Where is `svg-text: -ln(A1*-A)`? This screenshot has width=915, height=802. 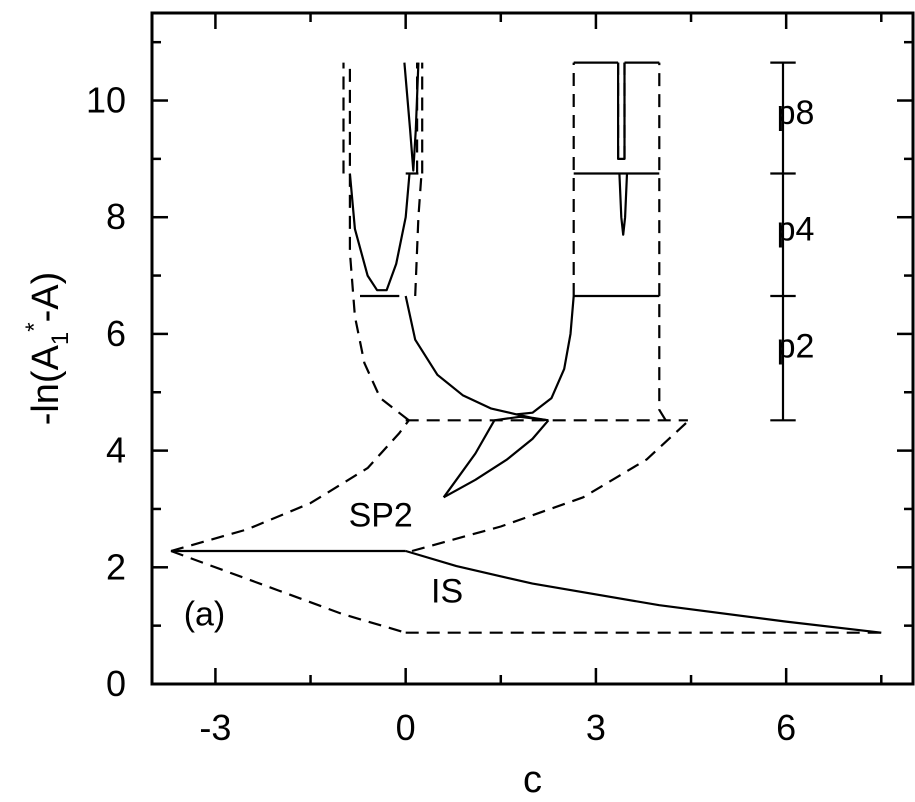
svg-text: -ln(A1*-A) is located at coordinates (47, 349).